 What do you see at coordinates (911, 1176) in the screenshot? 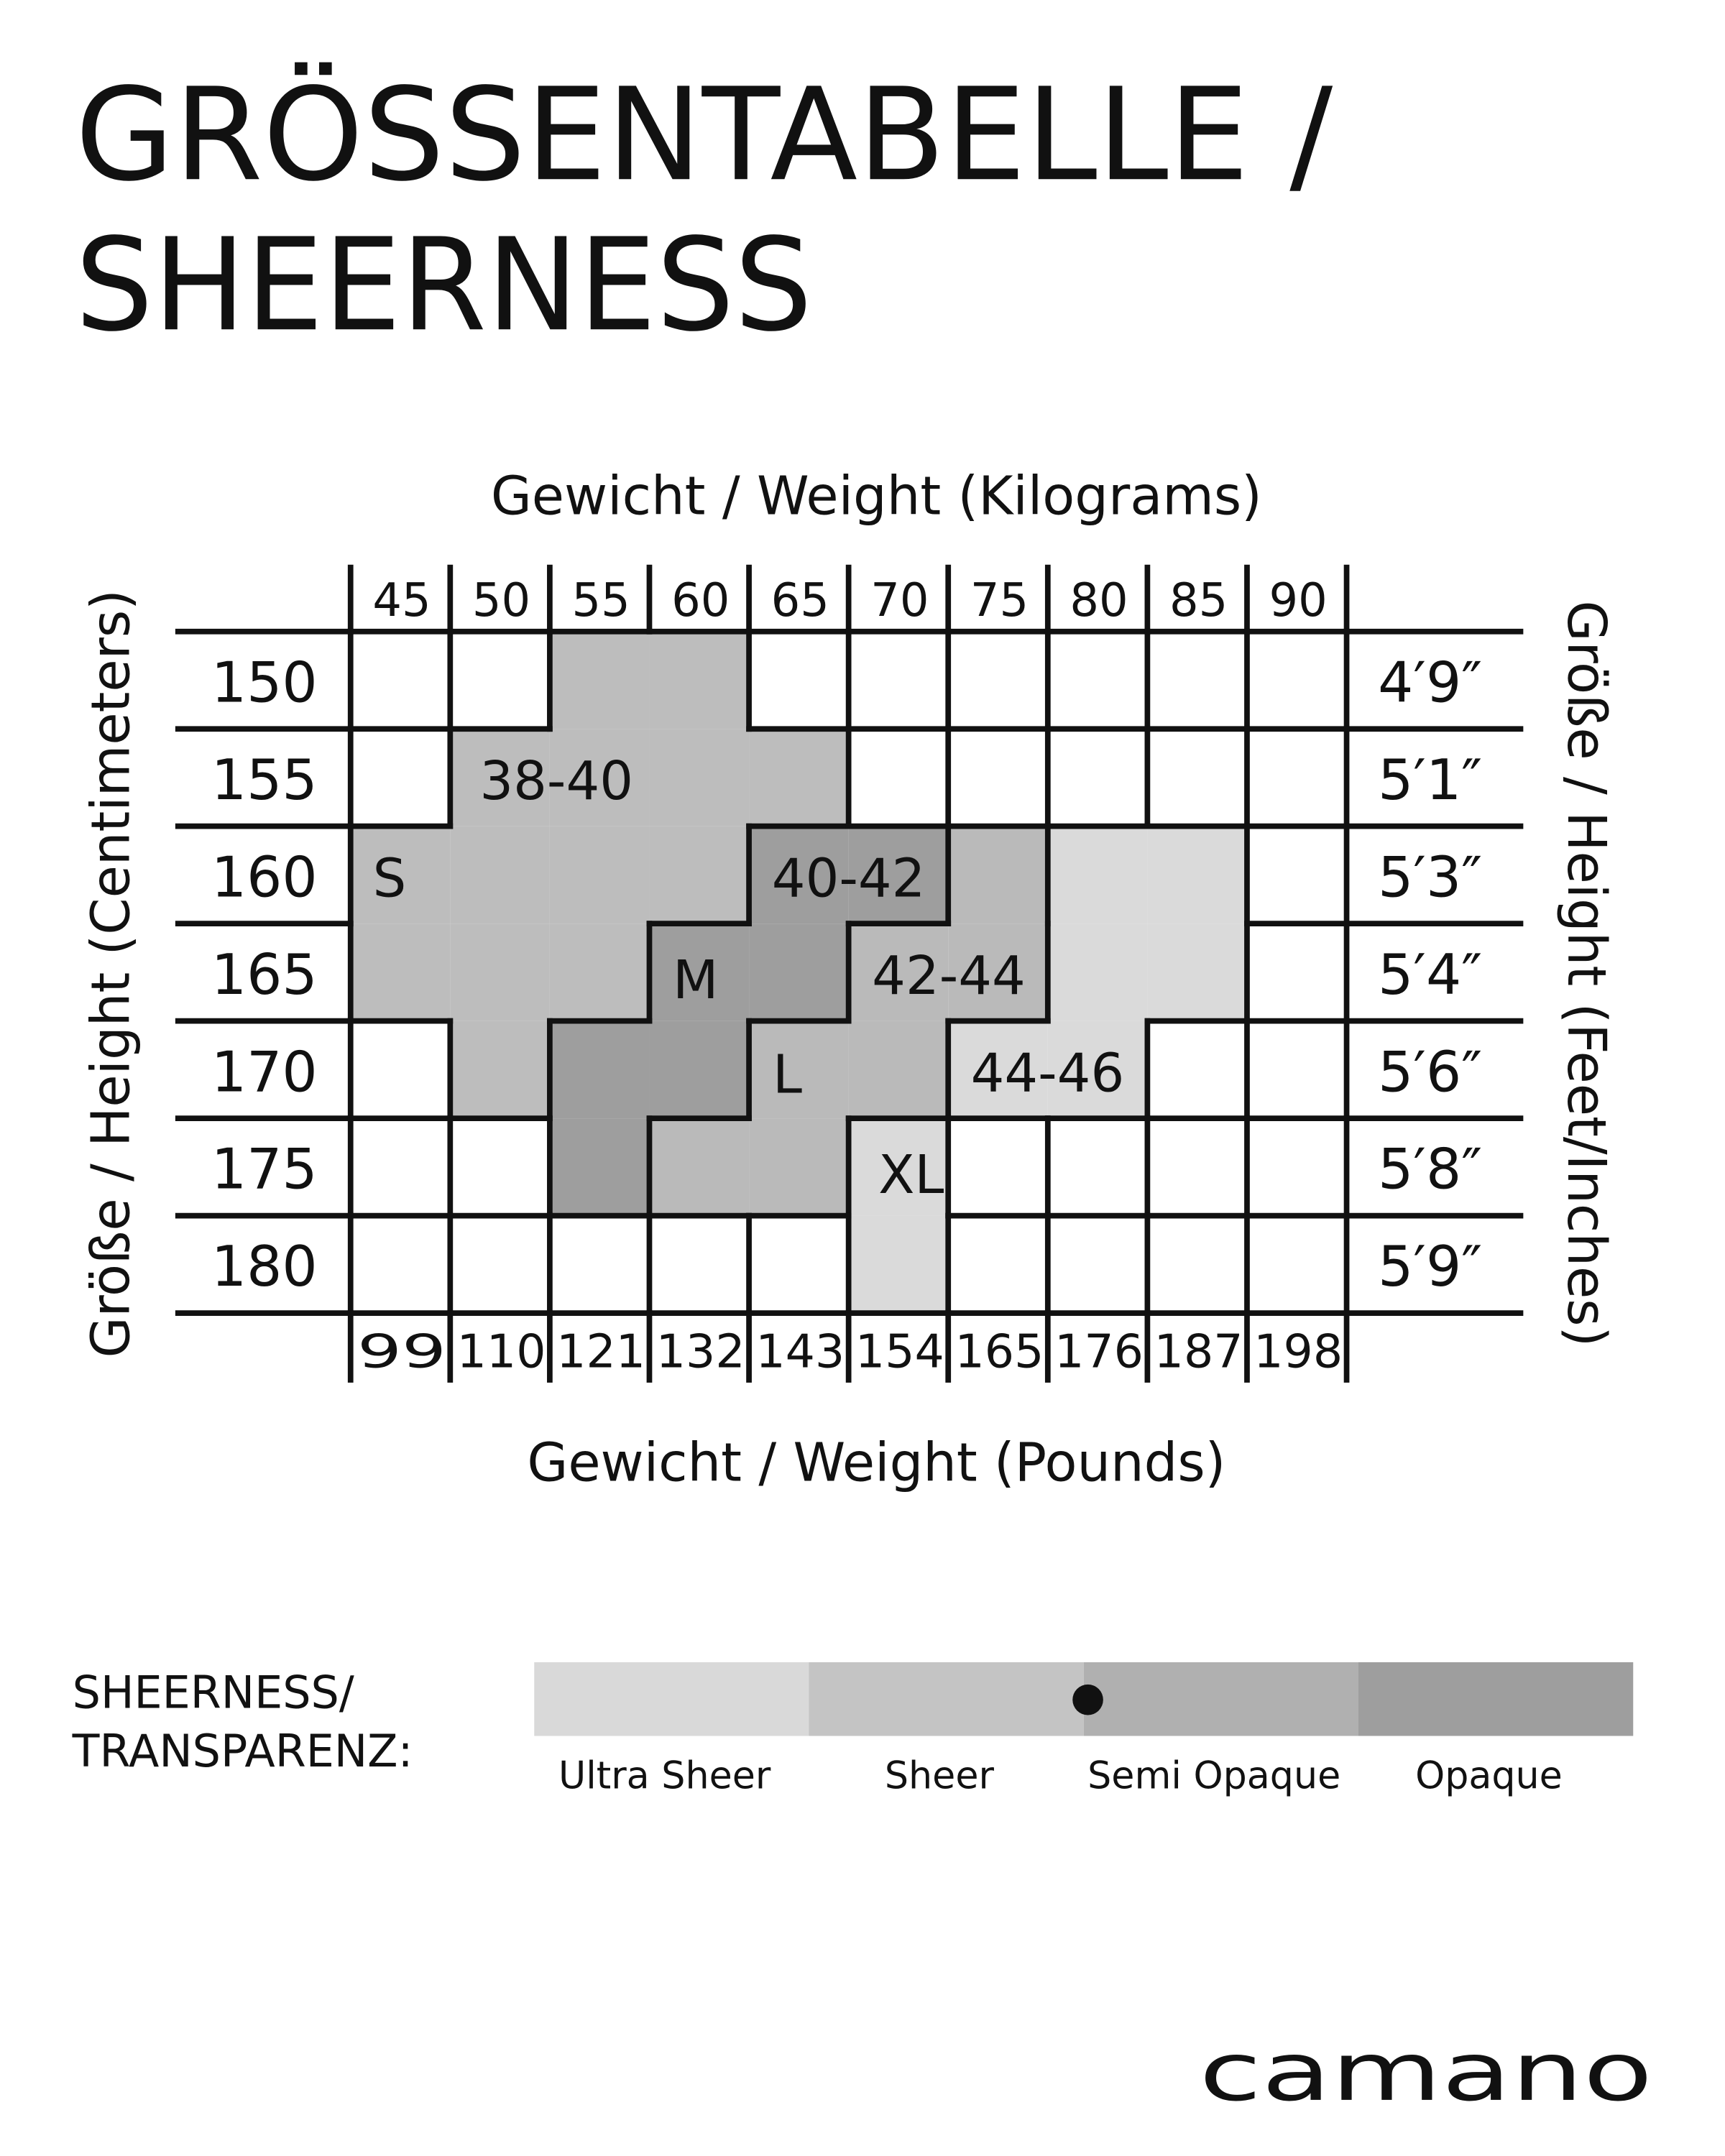
I see `size-label: XL` at bounding box center [911, 1176].